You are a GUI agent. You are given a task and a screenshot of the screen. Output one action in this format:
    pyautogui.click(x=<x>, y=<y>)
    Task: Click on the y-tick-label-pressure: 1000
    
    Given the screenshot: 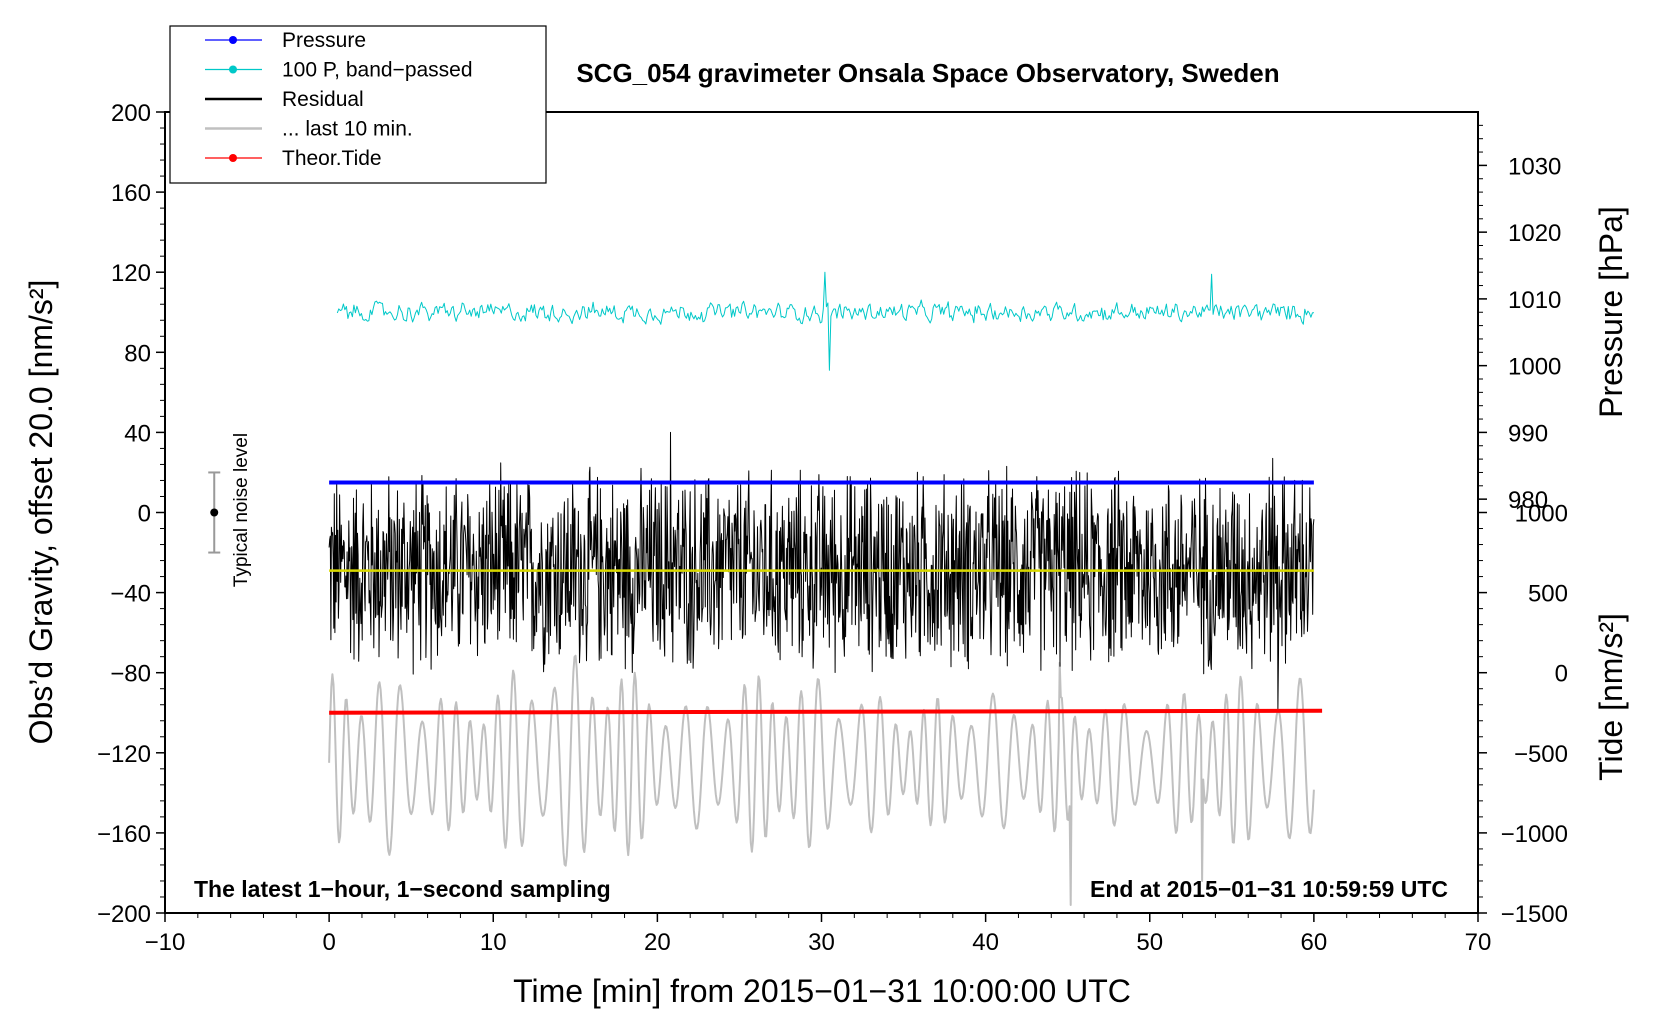 What is the action you would take?
    pyautogui.click(x=1534, y=367)
    